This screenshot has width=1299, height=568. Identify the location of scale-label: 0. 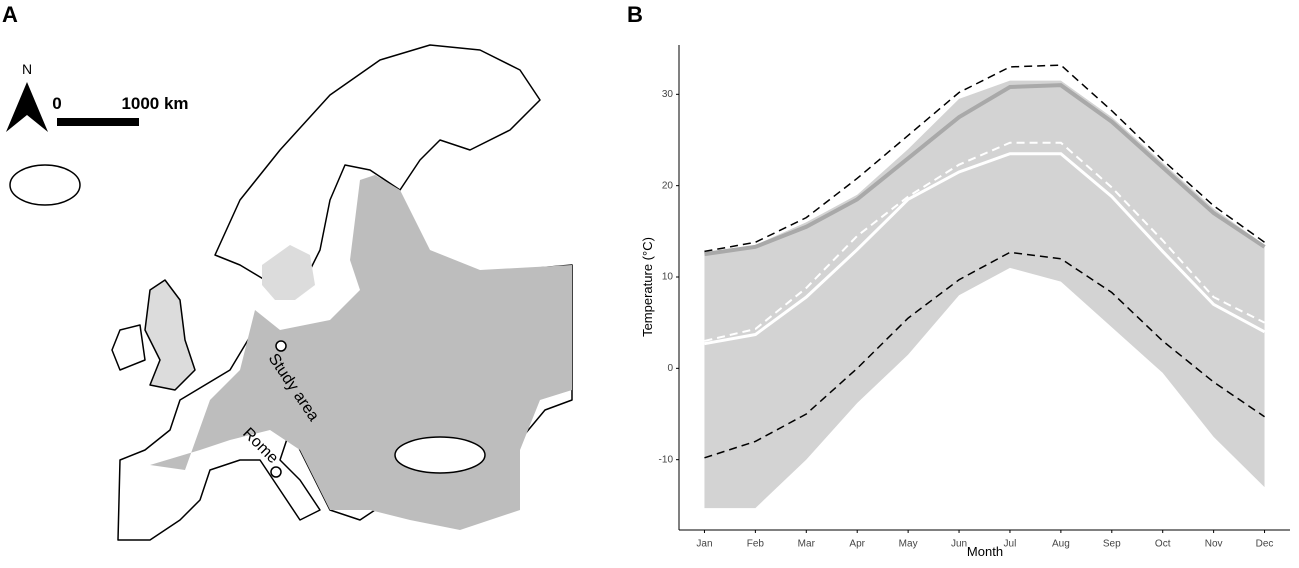
(56, 103).